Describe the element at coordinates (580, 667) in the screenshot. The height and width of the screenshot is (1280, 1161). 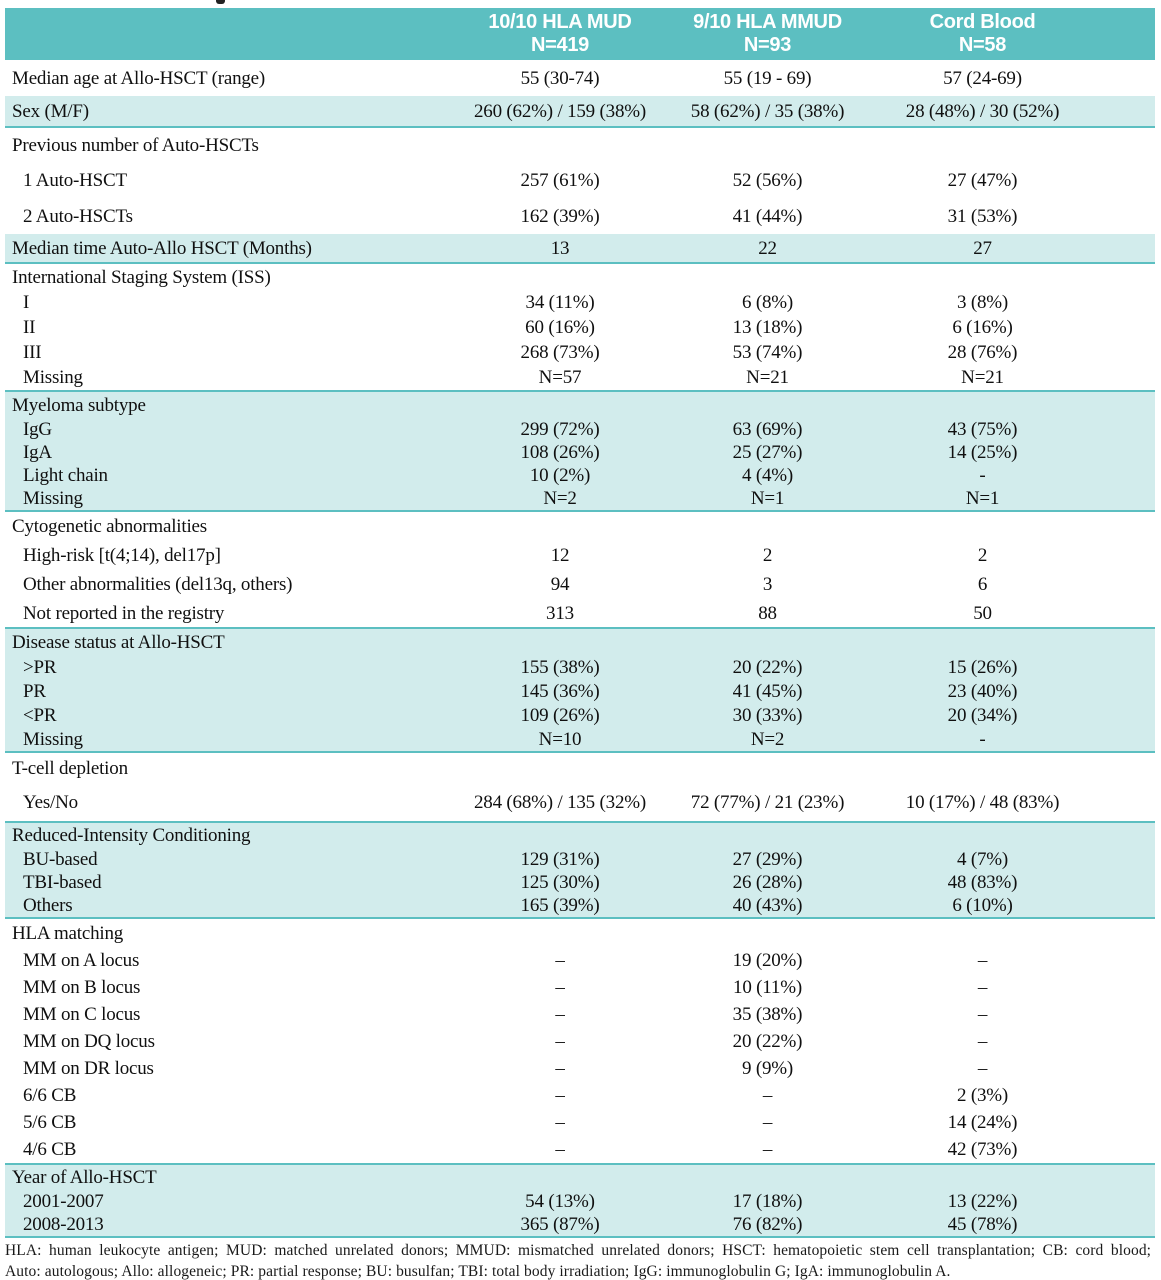
I see `table-row: >PR 155 (38%) 20 (22%) 15 (26%)` at that location.